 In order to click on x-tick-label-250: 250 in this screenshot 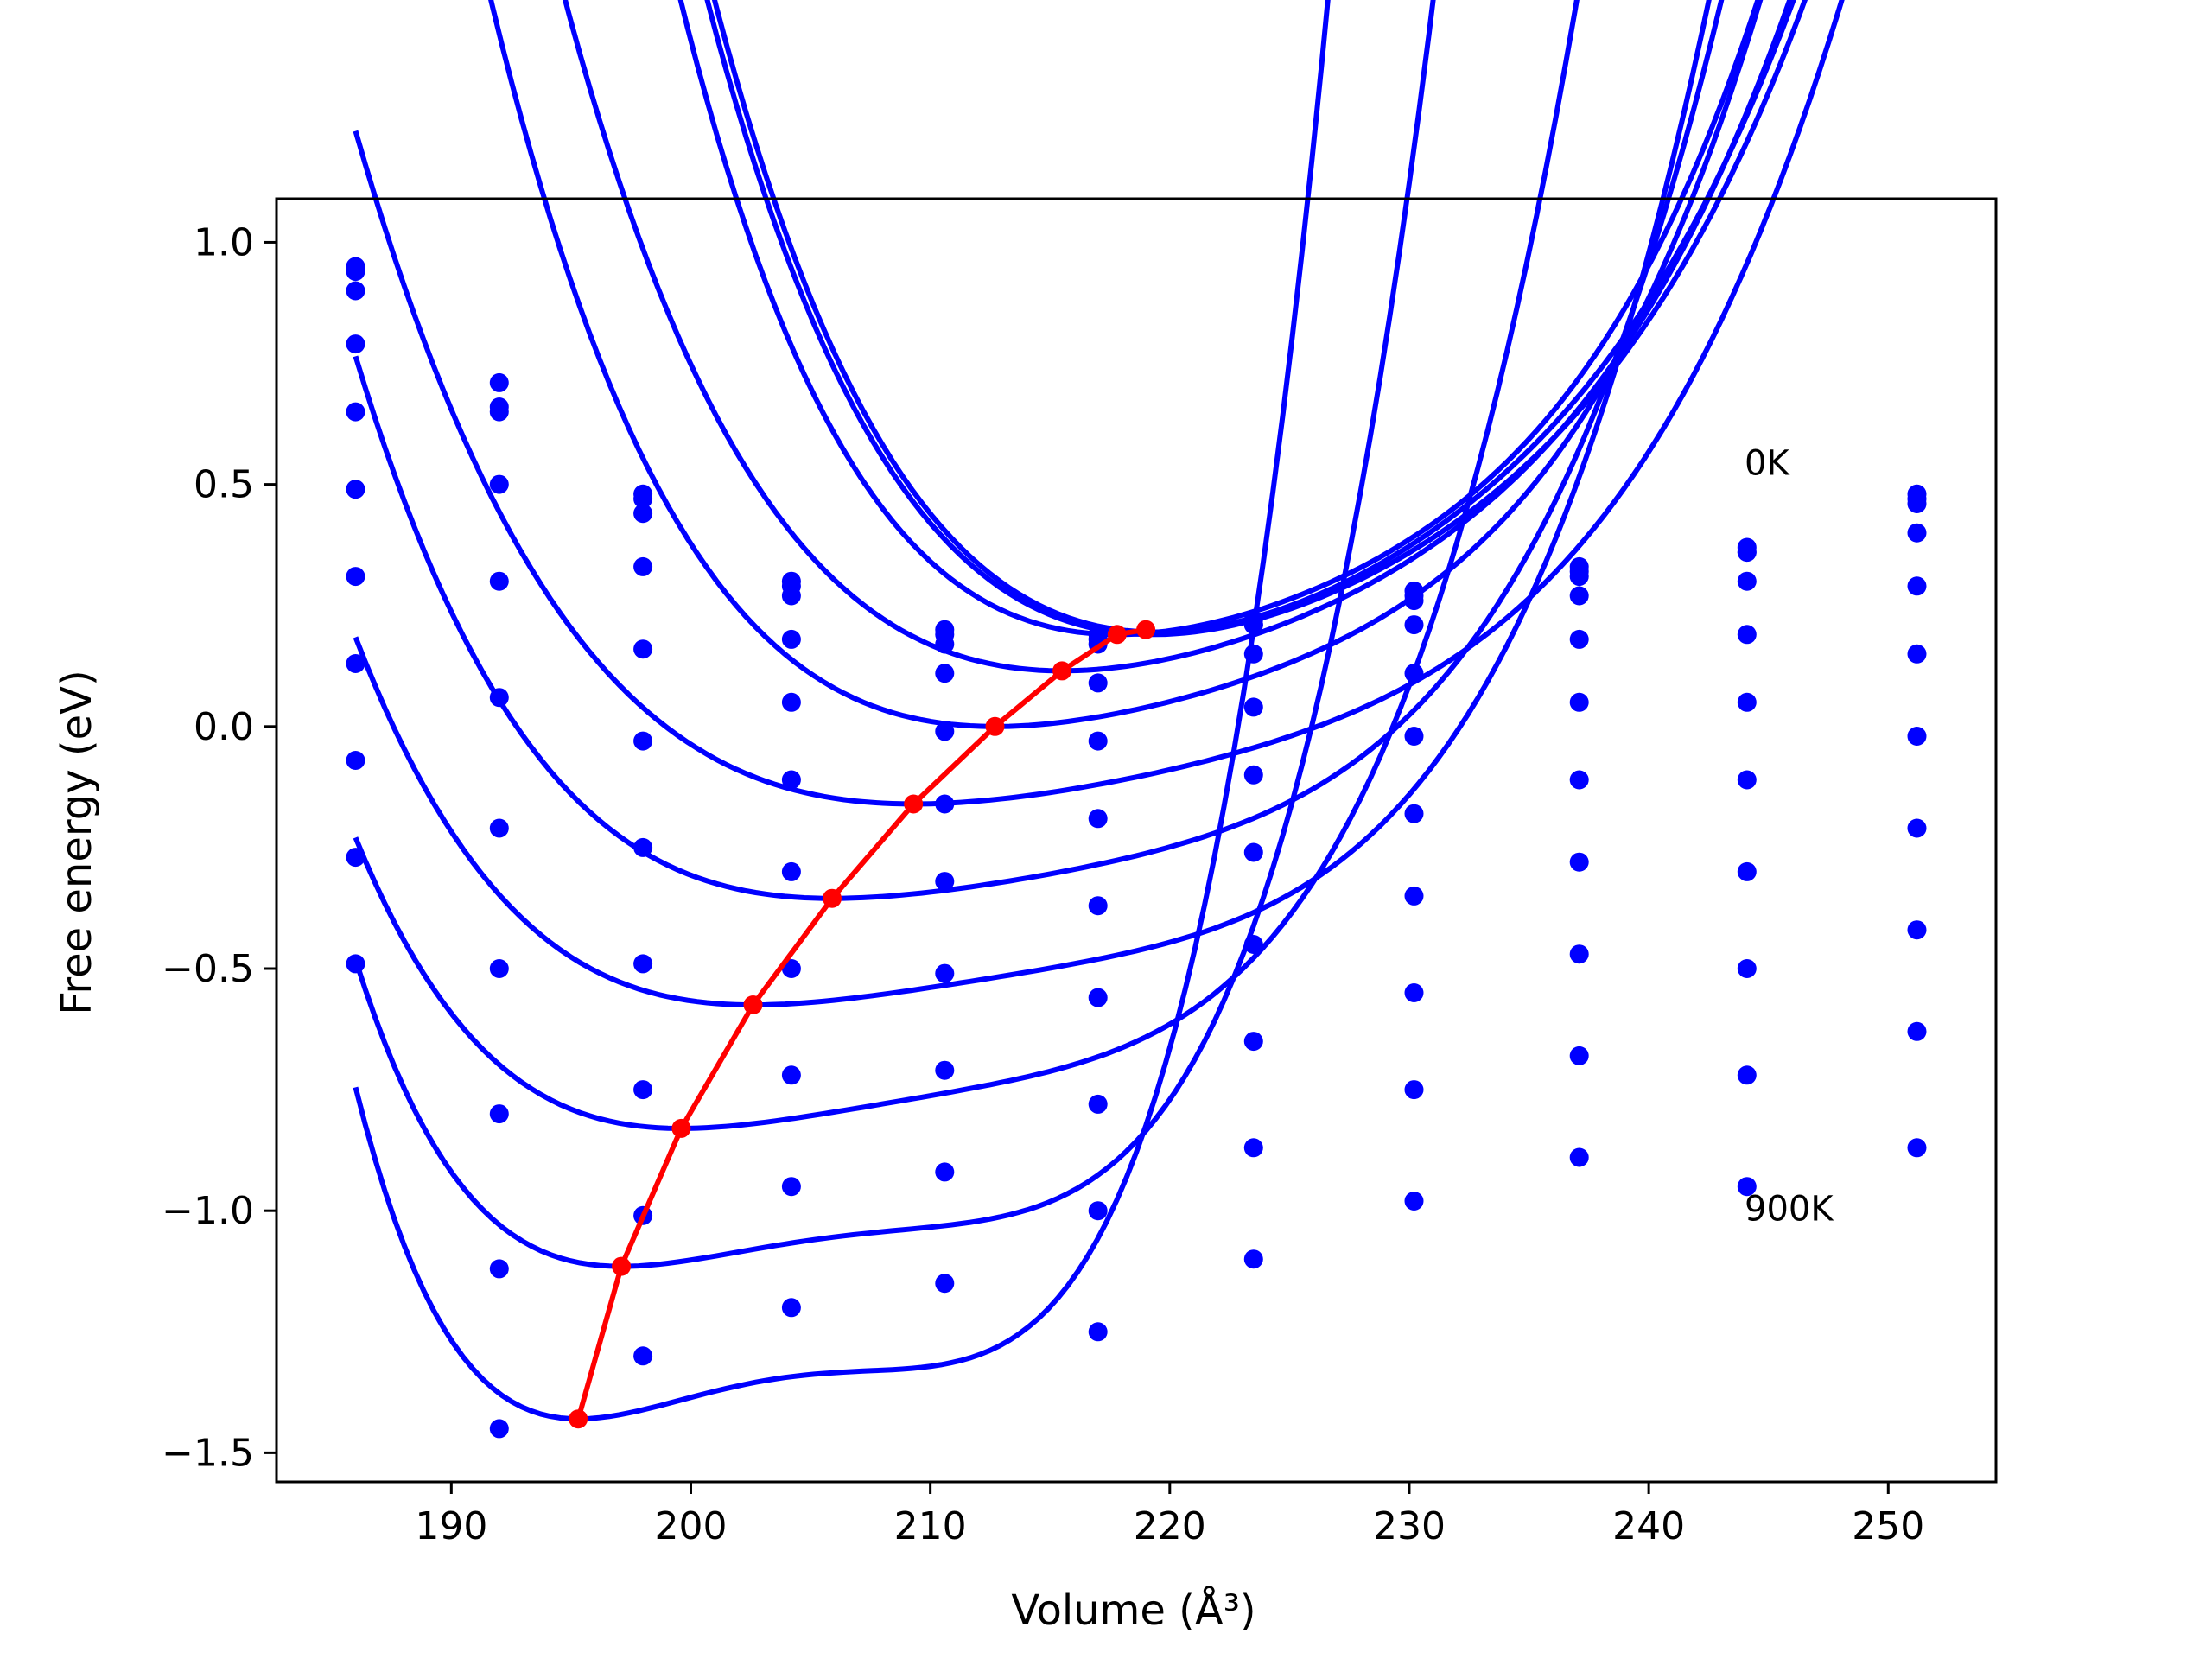, I will do `click(1888, 1526)`.